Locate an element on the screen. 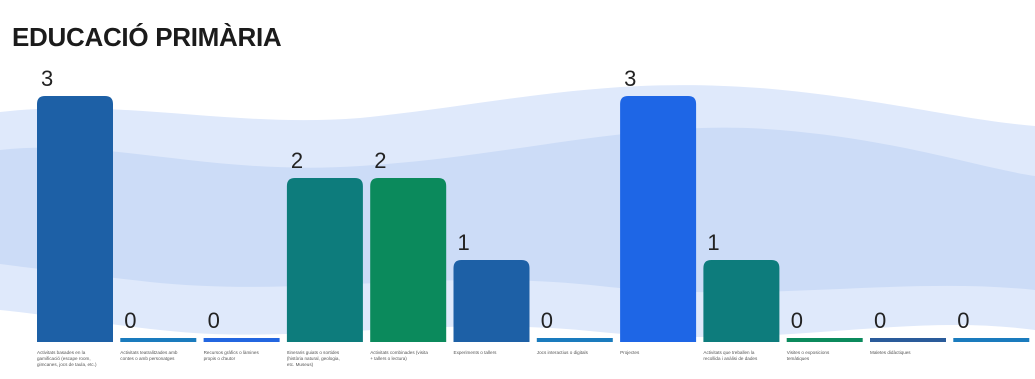 The height and width of the screenshot is (379, 1035). bar-value-label-1: 3 is located at coordinates (47, 78).